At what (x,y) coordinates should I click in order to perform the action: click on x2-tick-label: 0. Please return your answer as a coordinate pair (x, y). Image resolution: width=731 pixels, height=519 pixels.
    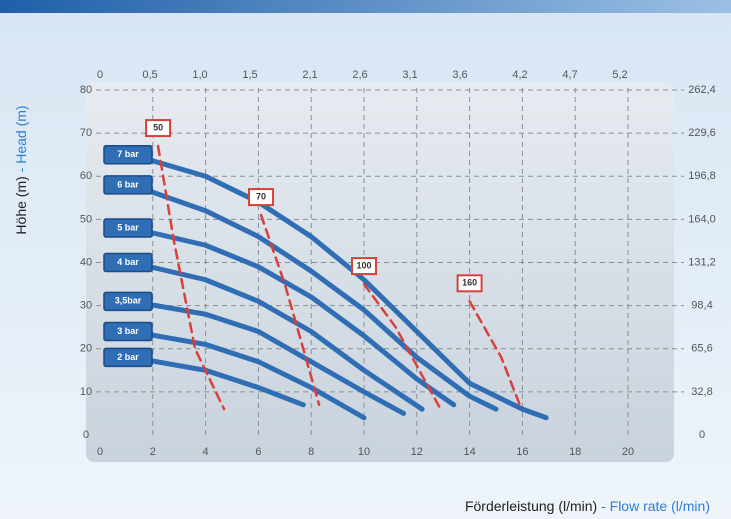
    Looking at the image, I should click on (100, 75).